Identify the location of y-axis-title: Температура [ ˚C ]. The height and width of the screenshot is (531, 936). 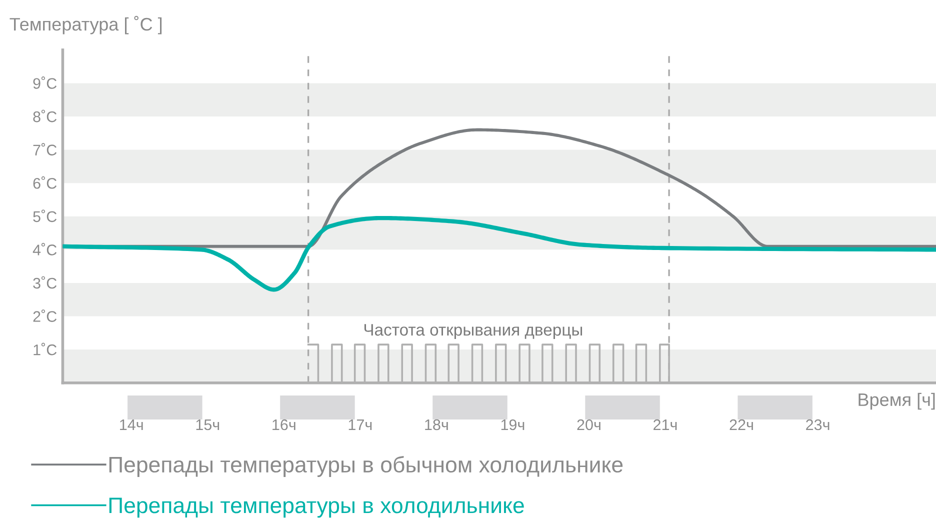
(86, 25).